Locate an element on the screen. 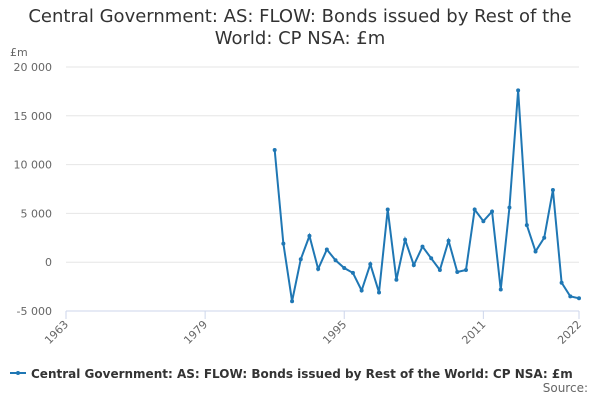 Image resolution: width=600 pixels, height=400 pixels. y-tick-label: 20 000 is located at coordinates (33, 67).